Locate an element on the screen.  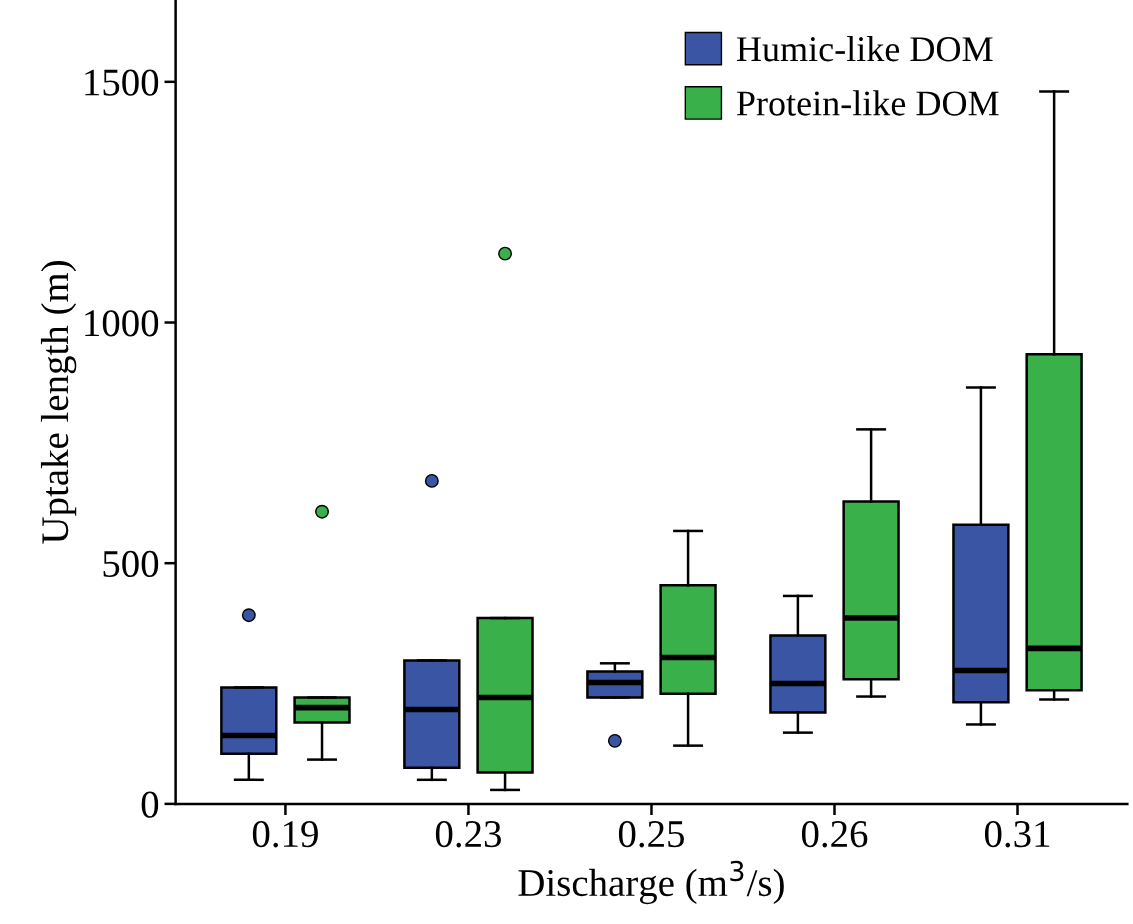
x-axis-title: Discharge (m$^{3}$/s) is located at coordinates (651, 882).